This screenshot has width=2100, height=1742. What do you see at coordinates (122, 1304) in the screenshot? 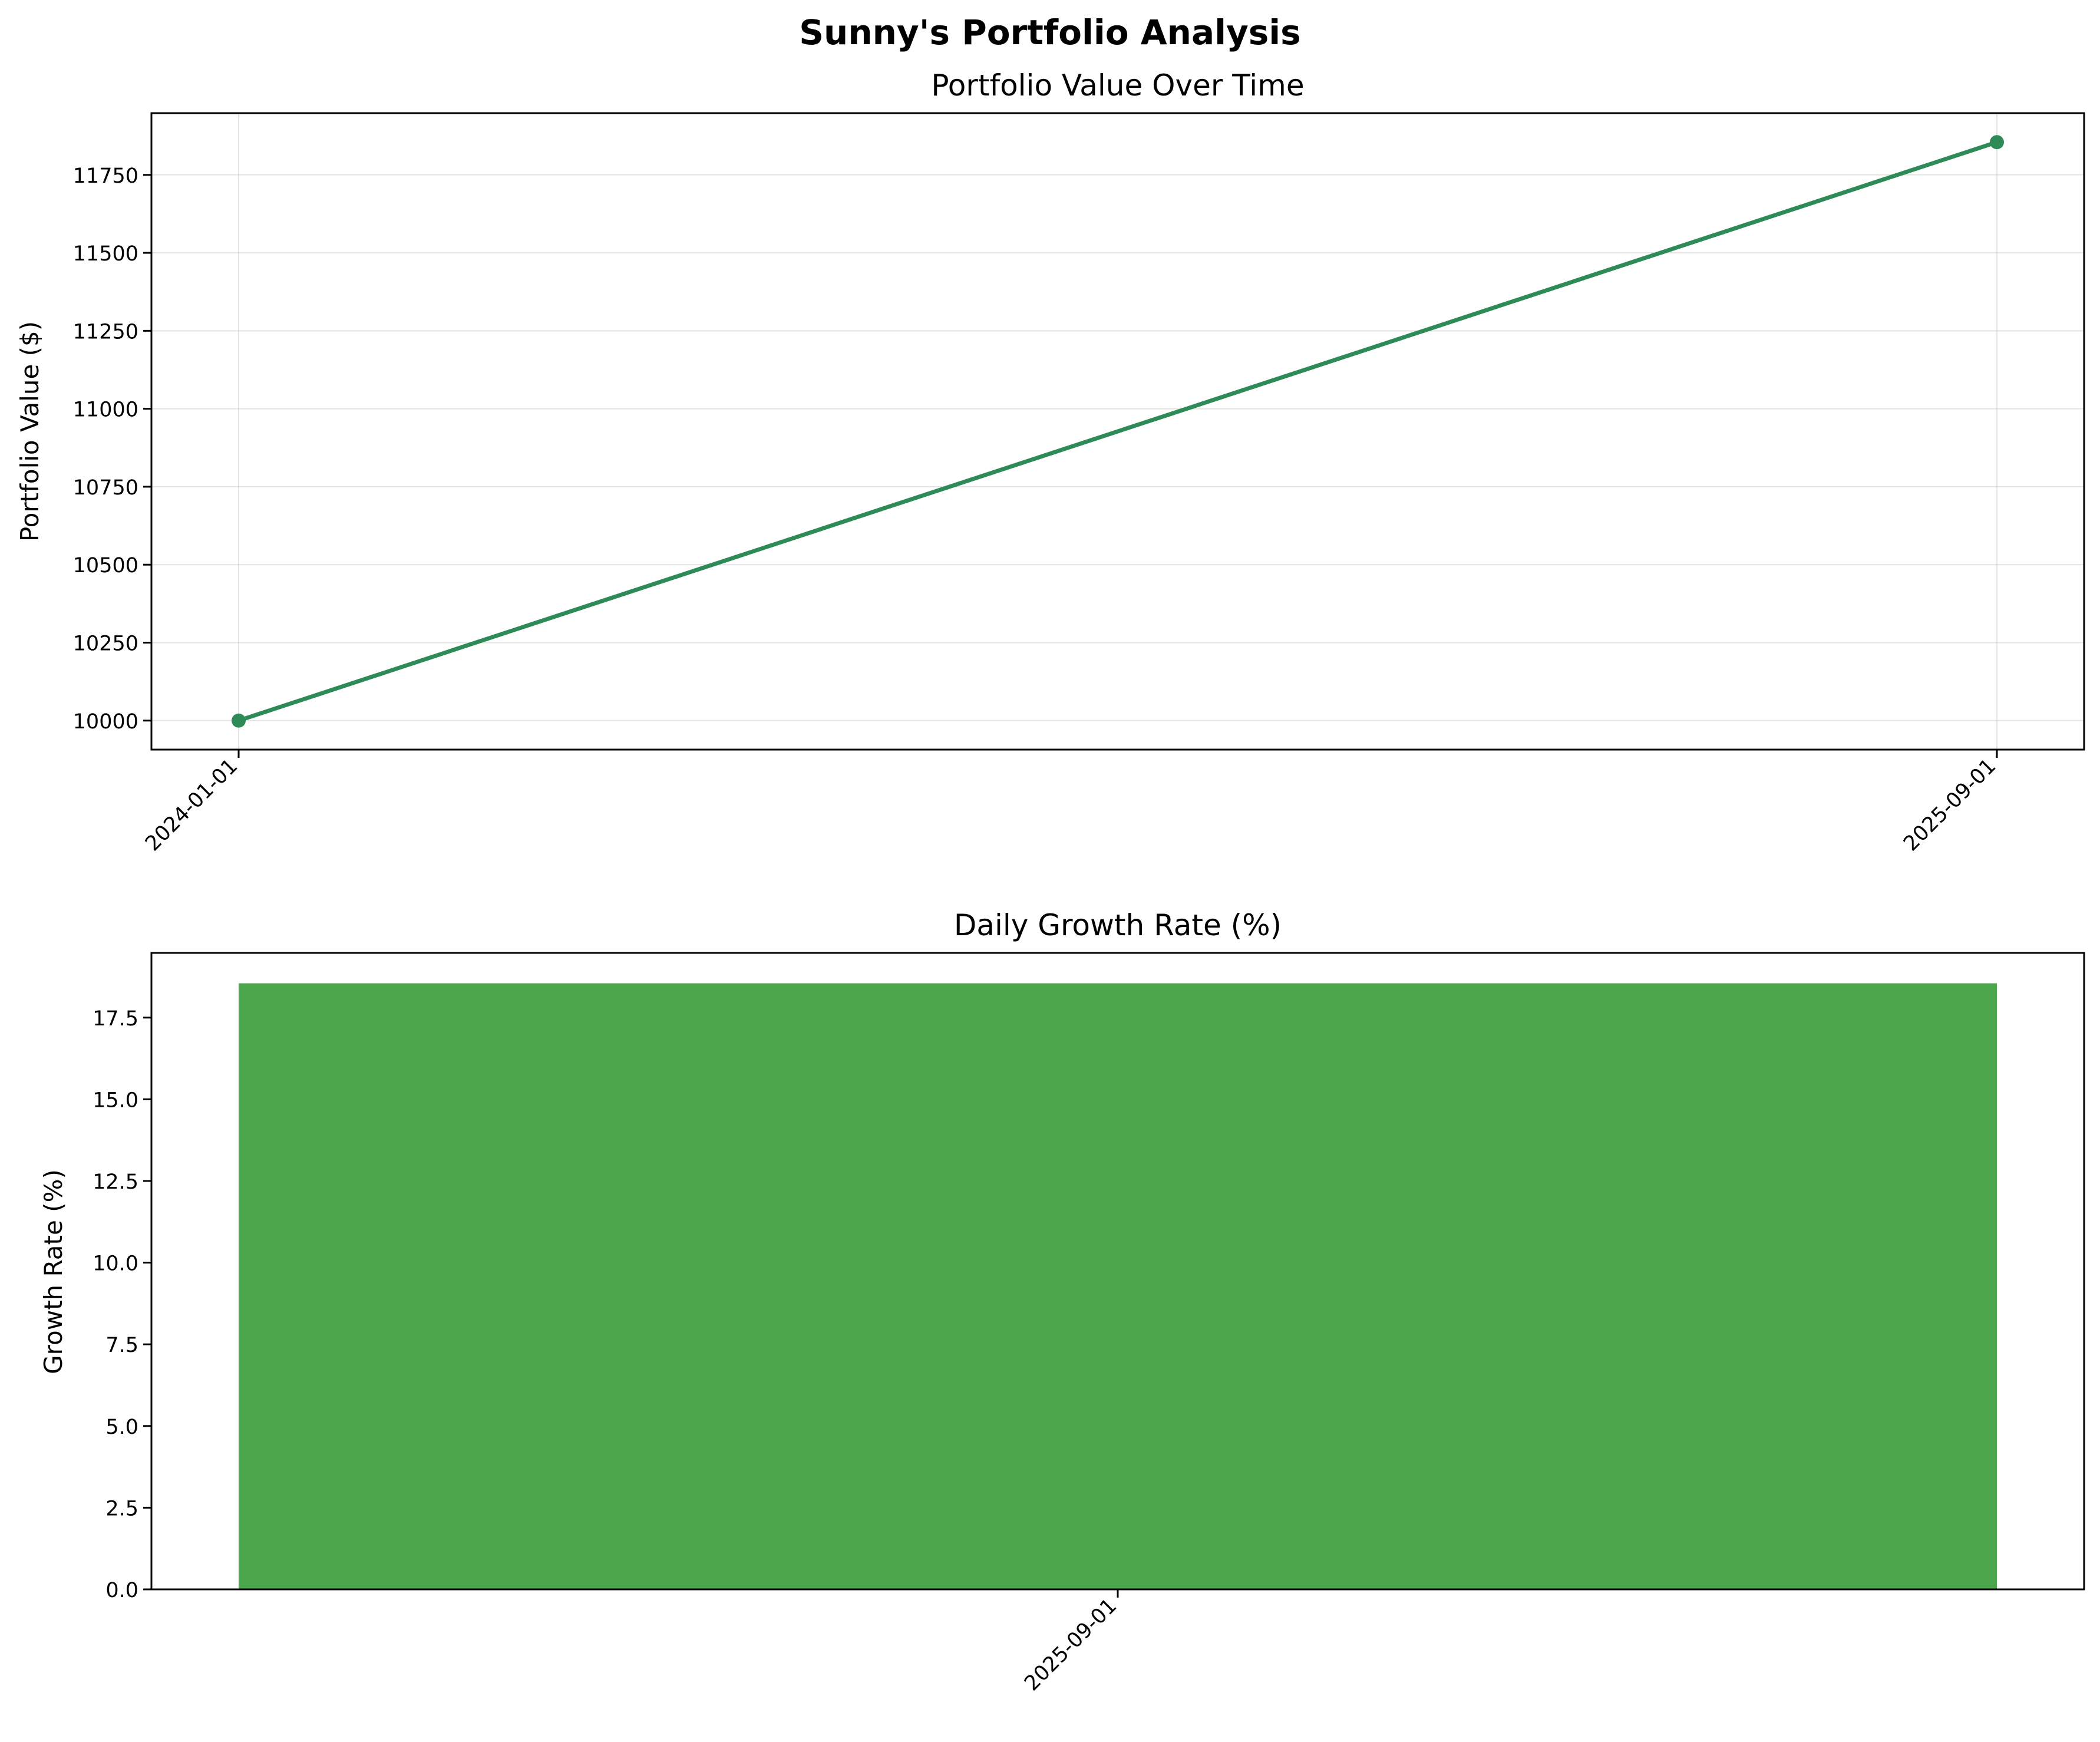
I see `bar-chart-y-ticks: 0.0 2.5 5.0 7.5 10.0 12.5 15.0 17.5` at bounding box center [122, 1304].